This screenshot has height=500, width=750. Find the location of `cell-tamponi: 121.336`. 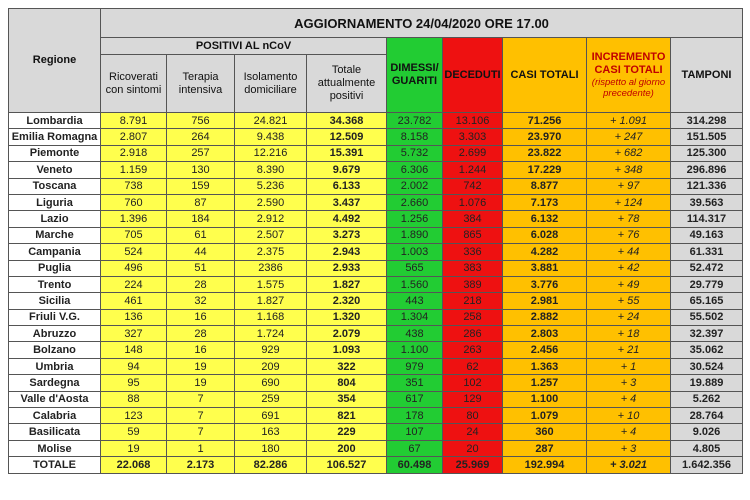

cell-tamponi: 121.336 is located at coordinates (706, 186).